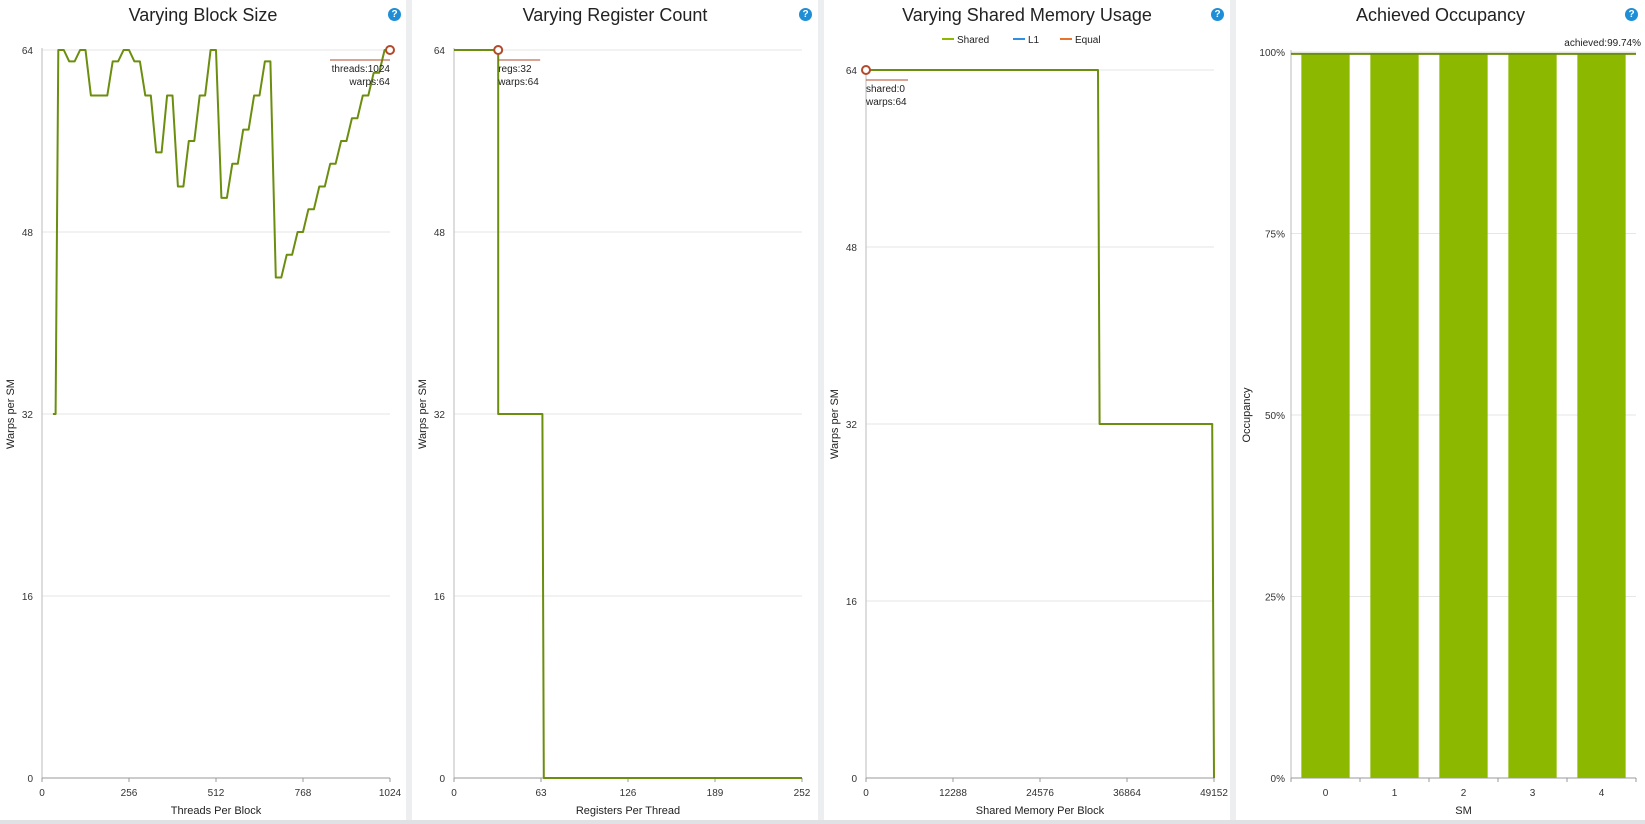 The height and width of the screenshot is (824, 1645). What do you see at coordinates (1602, 43) in the screenshot?
I see `annotation-label: achieved:99.74%` at bounding box center [1602, 43].